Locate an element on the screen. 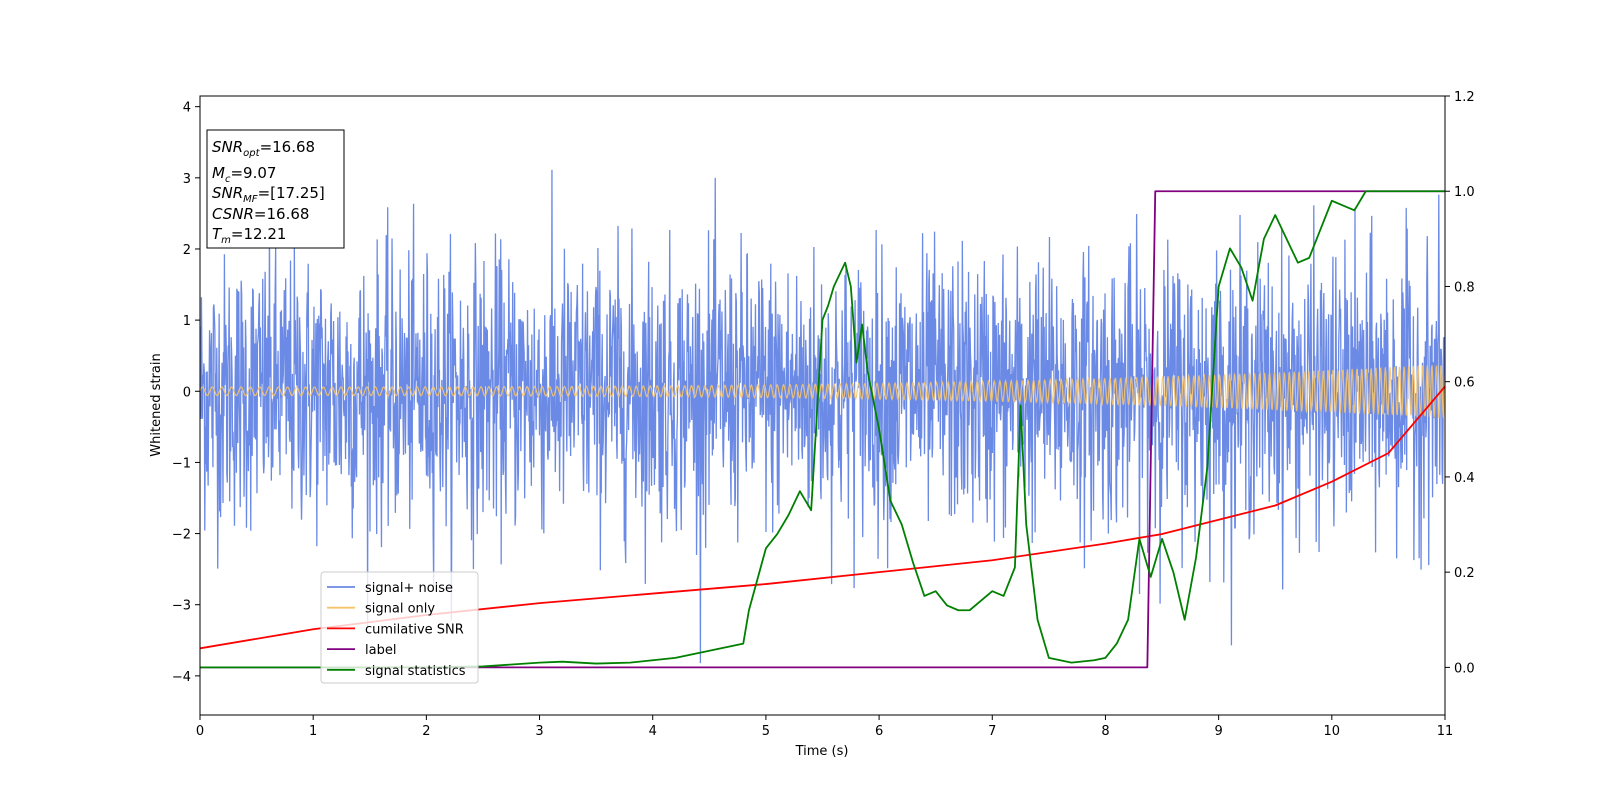  legend-label: signal only is located at coordinates (400, 609).